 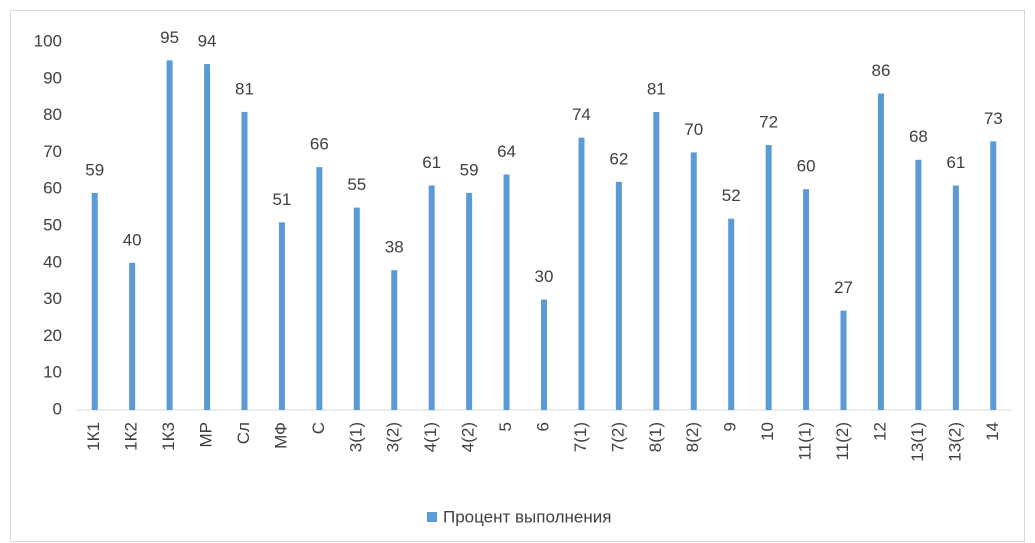 What do you see at coordinates (527, 516) in the screenshot?
I see `legend-label: Процент выполнения` at bounding box center [527, 516].